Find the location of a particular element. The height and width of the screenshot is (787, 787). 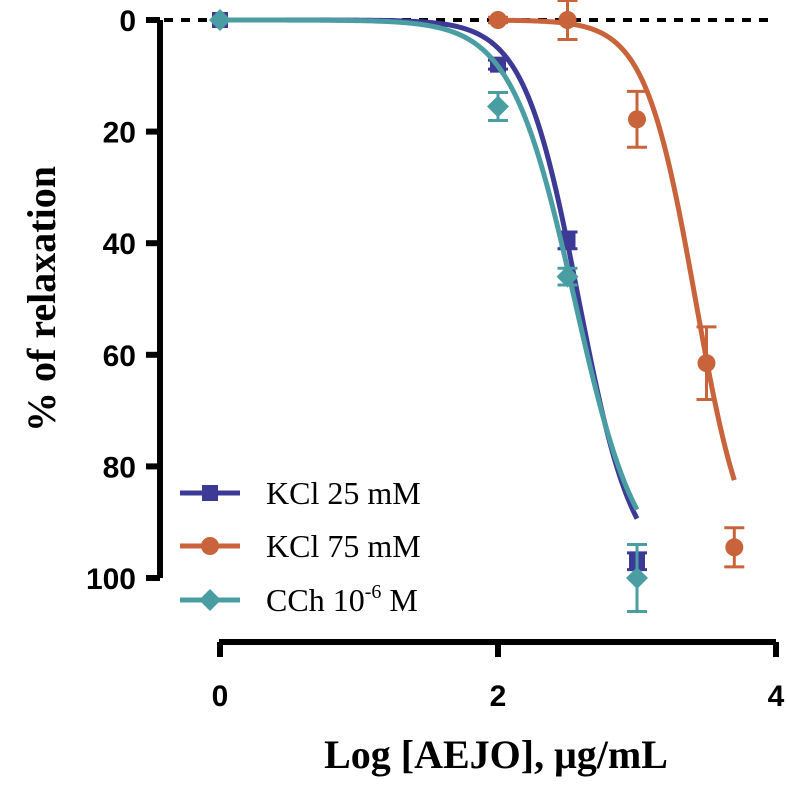

y-axis-title: % of relaxation is located at coordinates (41, 299).